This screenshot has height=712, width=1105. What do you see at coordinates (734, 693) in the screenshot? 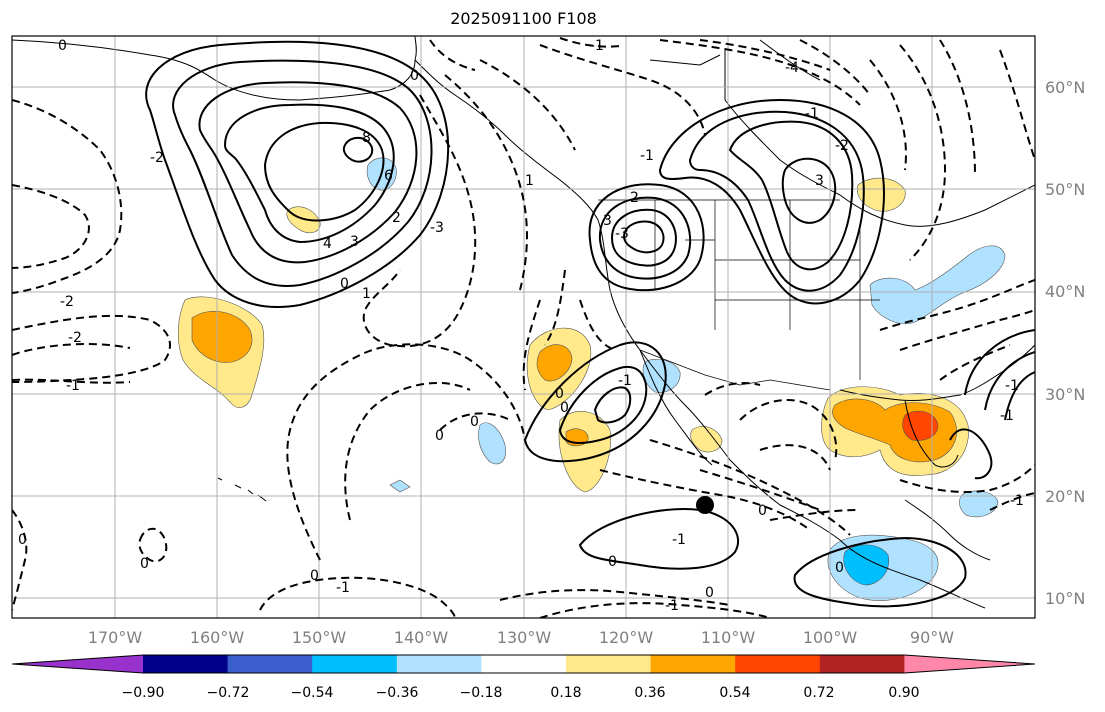
I see `colorbar-tick-label: 0.54` at bounding box center [734, 693].